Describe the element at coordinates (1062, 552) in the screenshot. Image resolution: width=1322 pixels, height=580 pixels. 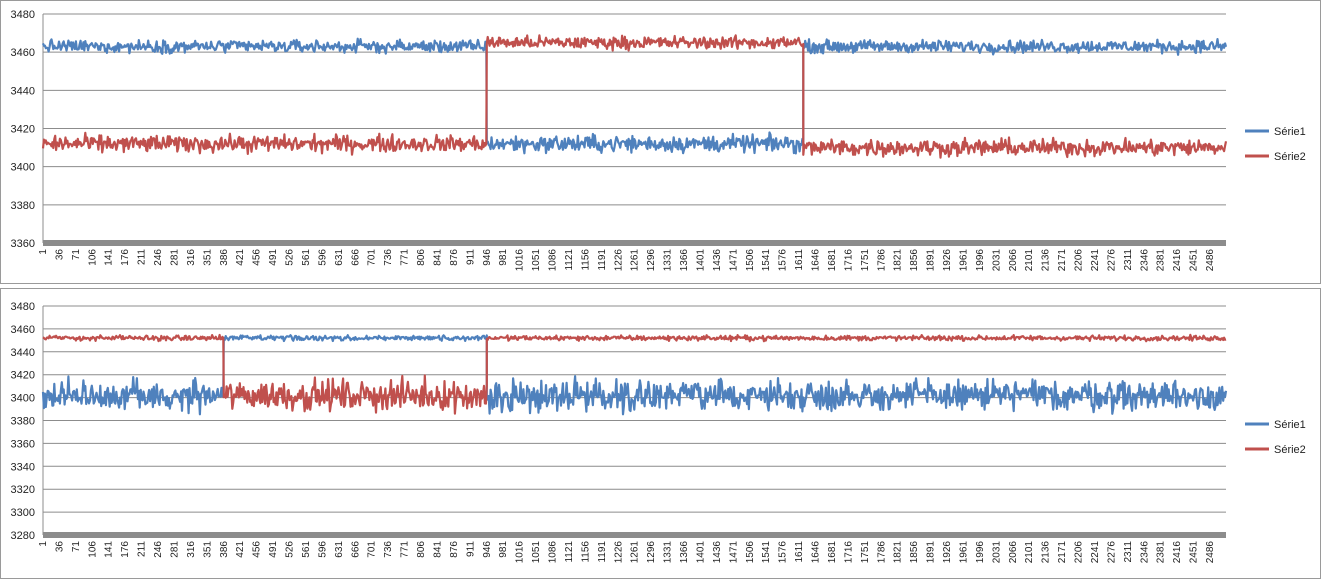
I see `x-tick-label: 2171` at that location.